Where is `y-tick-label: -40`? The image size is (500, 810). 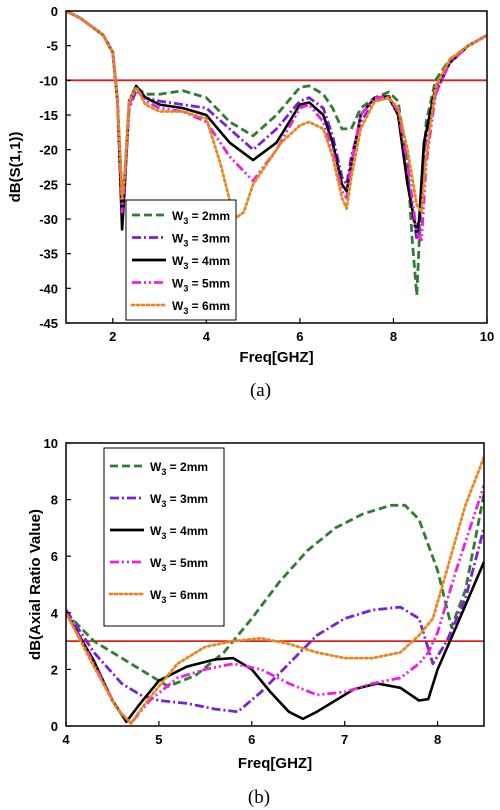
y-tick-label: -40 is located at coordinates (48, 288).